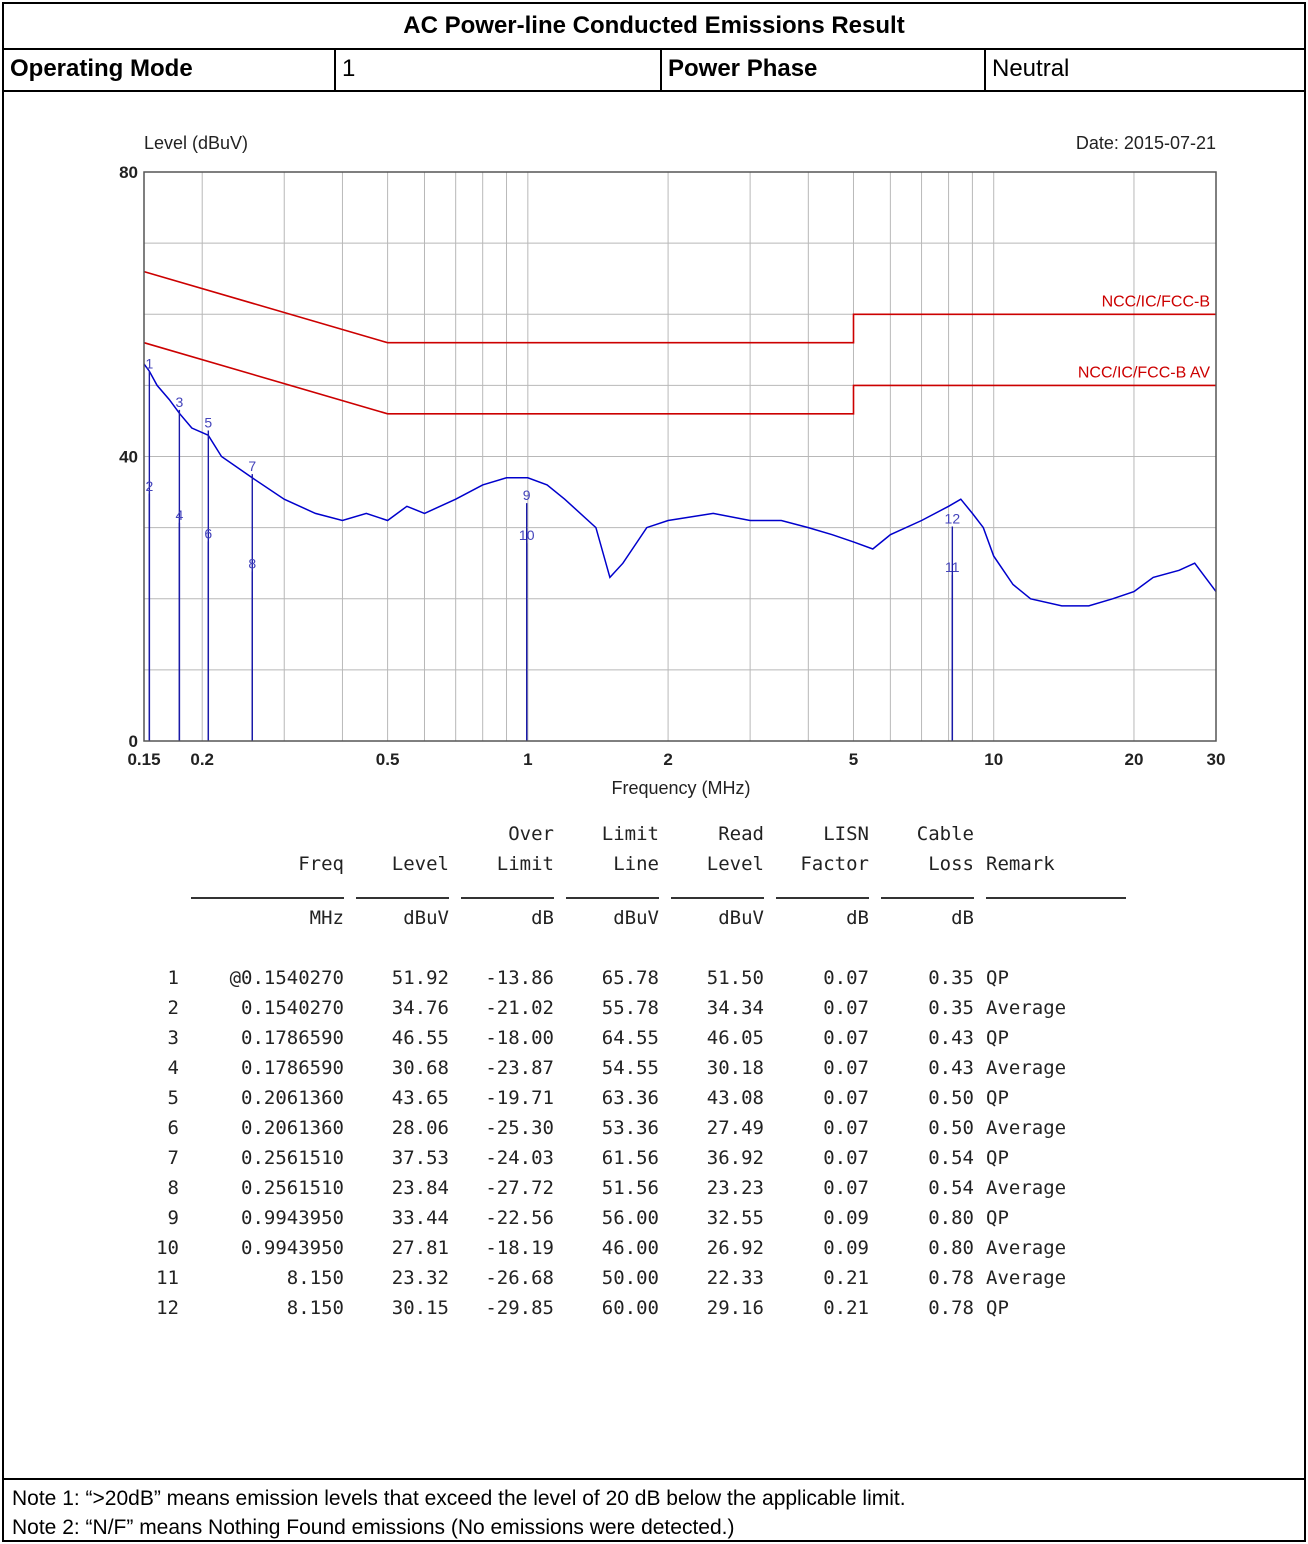 This screenshot has height=1544, width=1308. Describe the element at coordinates (519, 1308) in the screenshot. I see `table-cell: -29.85` at that location.